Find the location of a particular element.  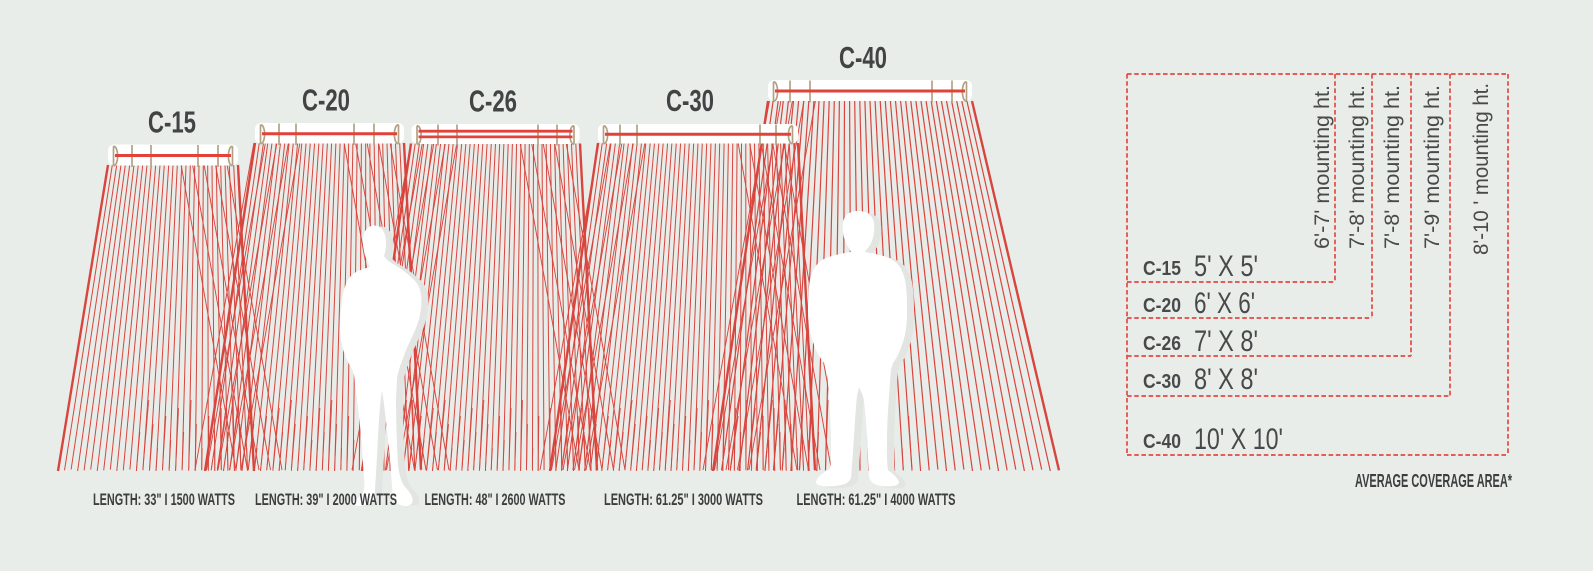

svg-text: 6' X 6' is located at coordinates (1224, 303).